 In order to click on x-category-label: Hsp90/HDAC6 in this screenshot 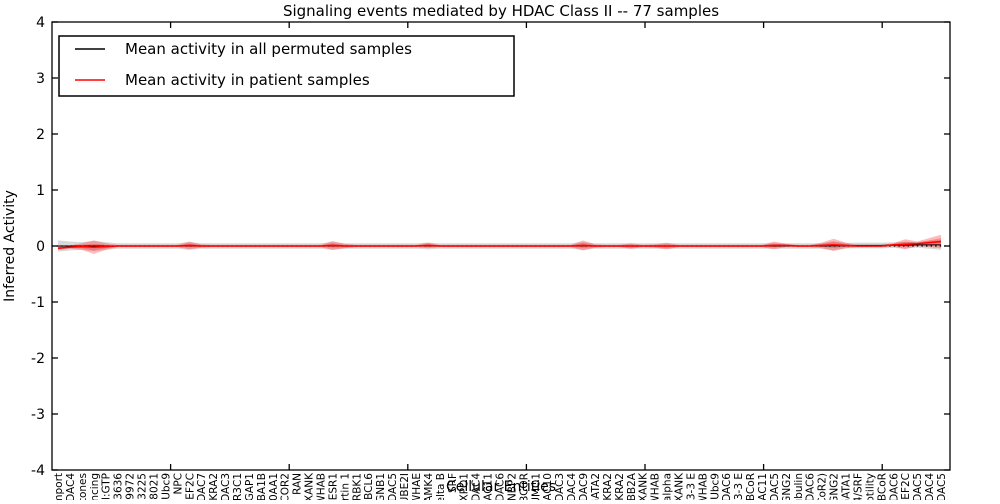, I will do `click(727, 486)`.